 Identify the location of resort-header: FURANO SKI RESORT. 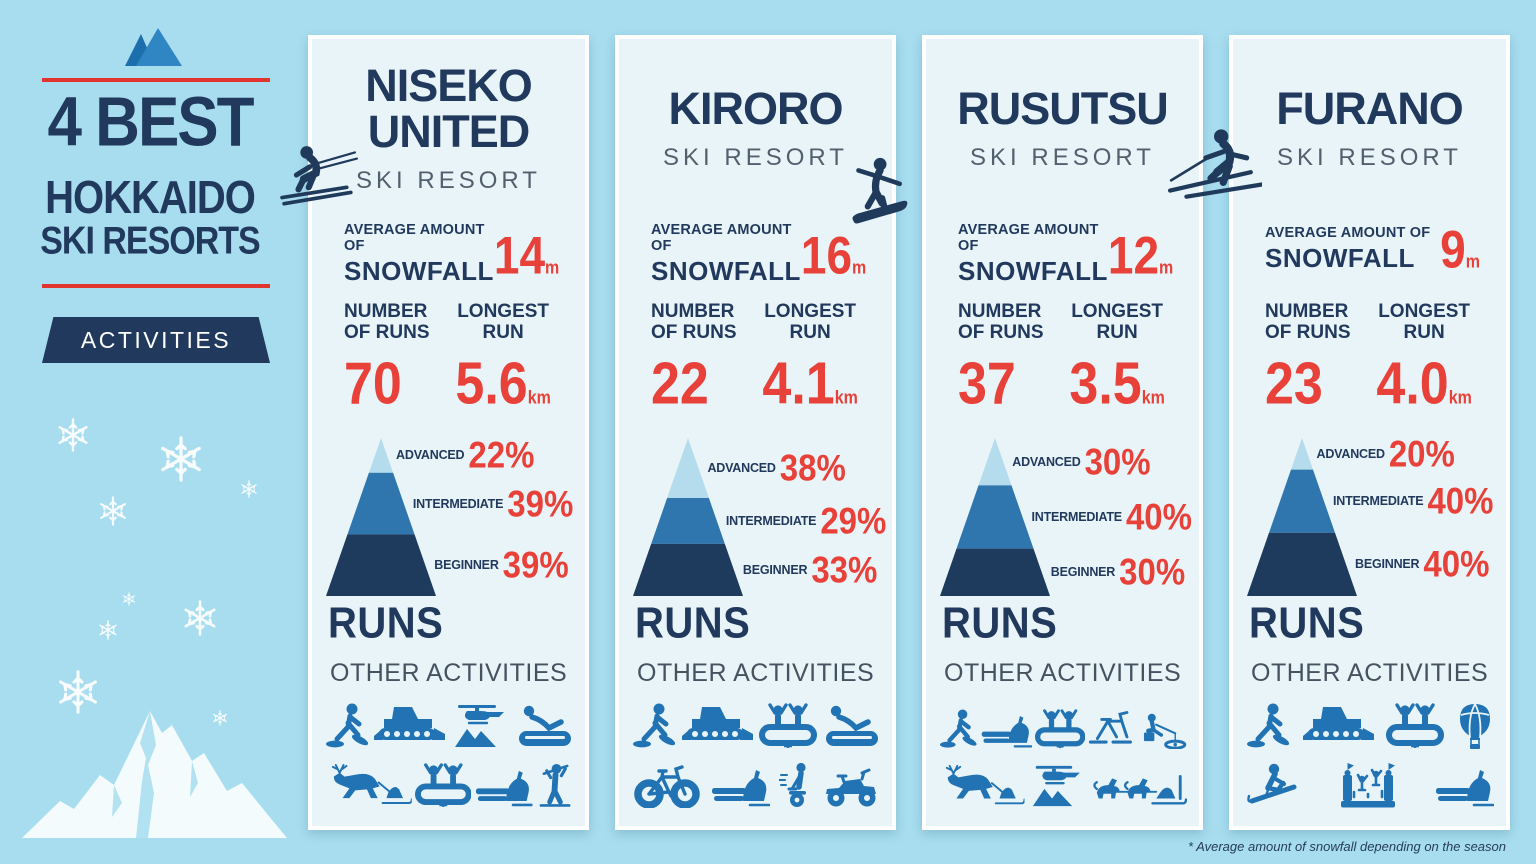
(1369, 129).